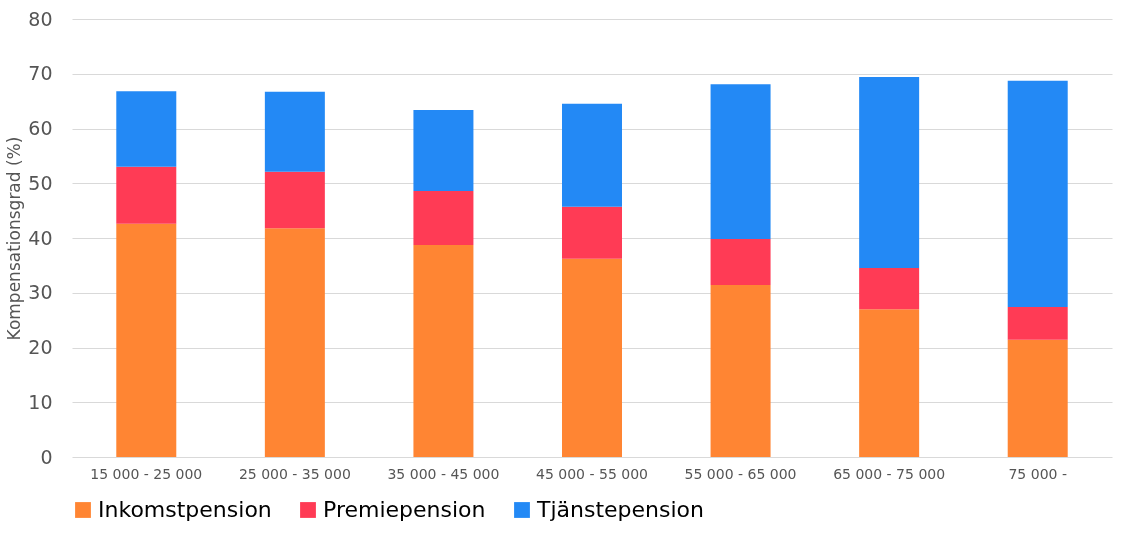 The image size is (1139, 540). What do you see at coordinates (40, 73) in the screenshot?
I see `y-tick-label: 70` at bounding box center [40, 73].